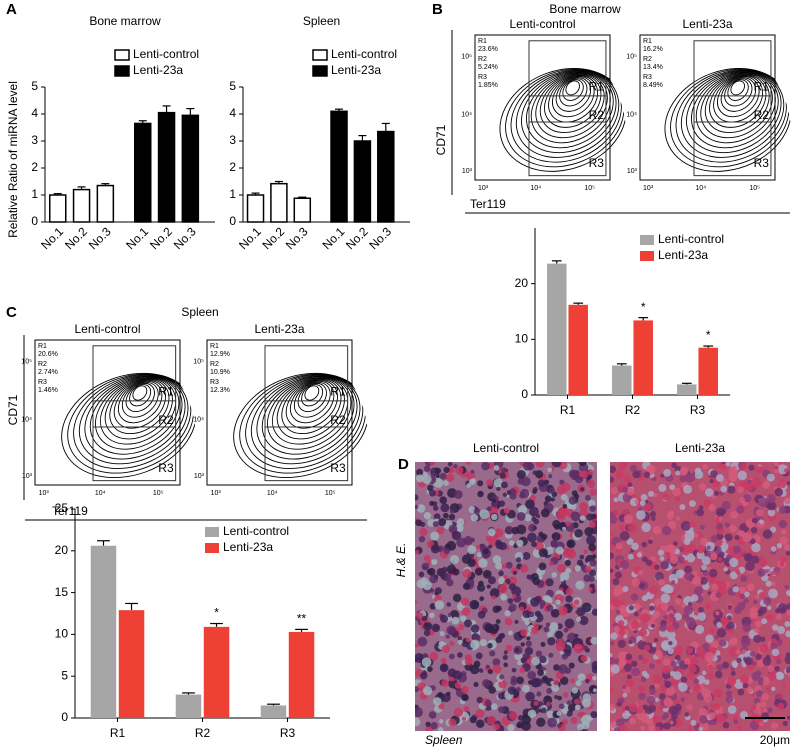  What do you see at coordinates (62, 592) in the screenshot?
I see `y-tick-label: 15` at bounding box center [62, 592].